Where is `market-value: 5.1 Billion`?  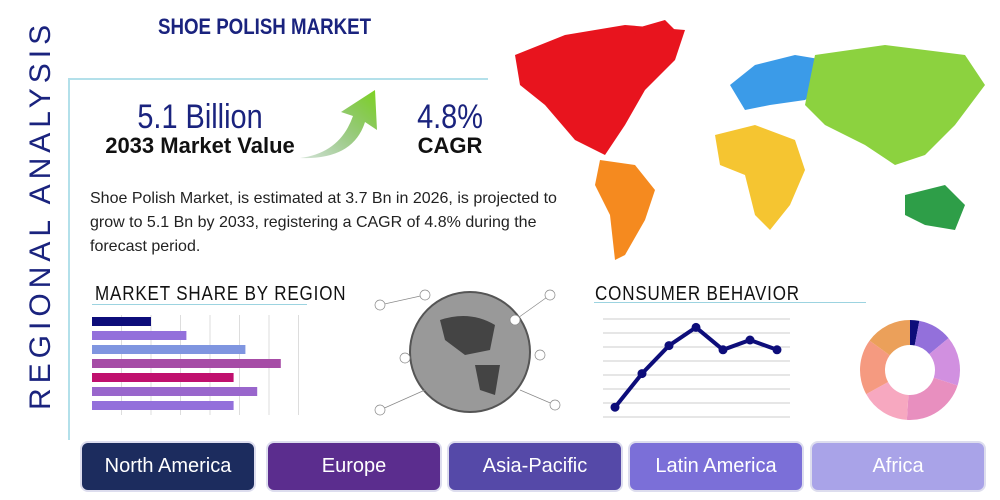 market-value: 5.1 Billion is located at coordinates (200, 117).